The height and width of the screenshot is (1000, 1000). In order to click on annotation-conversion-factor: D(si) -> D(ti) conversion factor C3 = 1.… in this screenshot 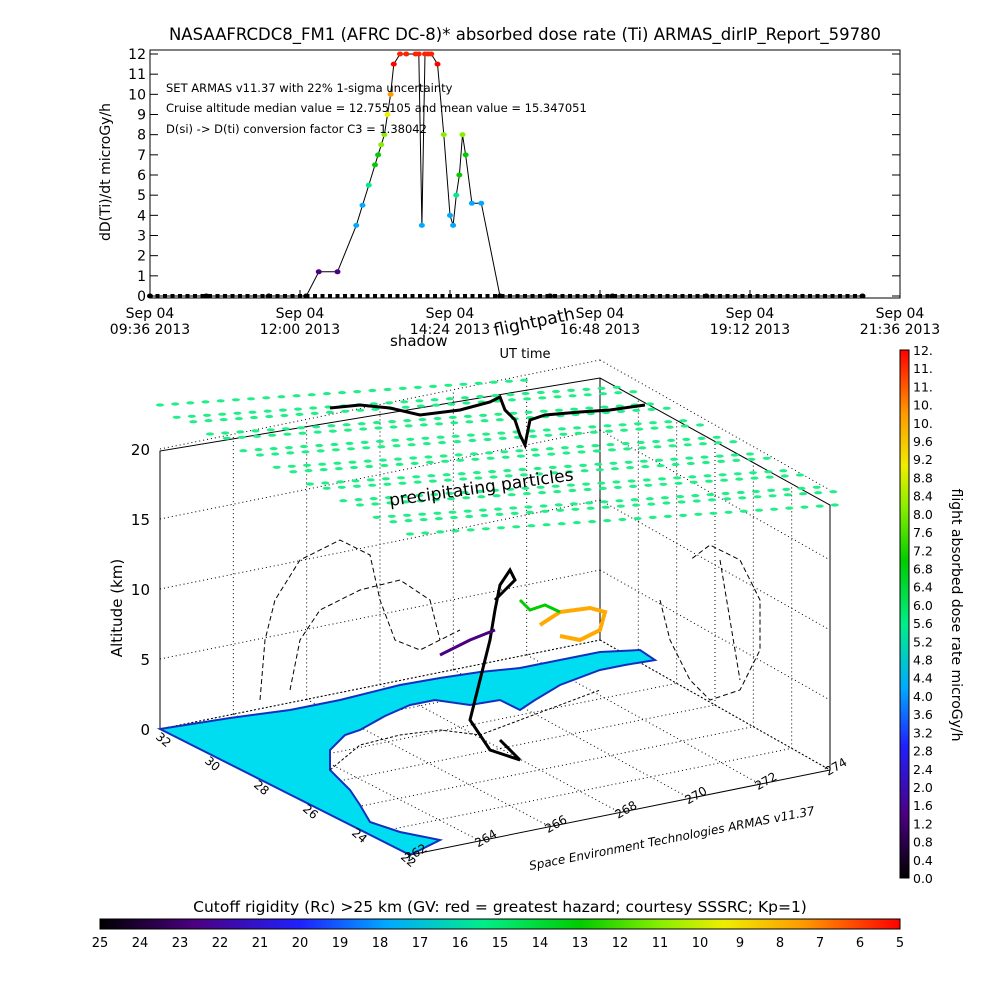, I will do `click(296, 129)`.